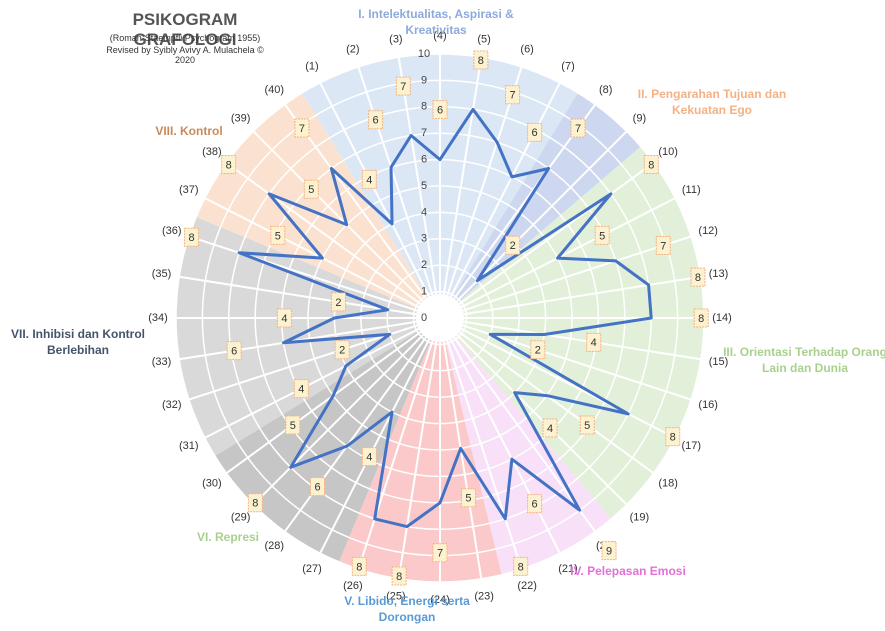 The height and width of the screenshot is (631, 885). Describe the element at coordinates (568, 569) in the screenshot. I see `category-label: (21)` at that location.